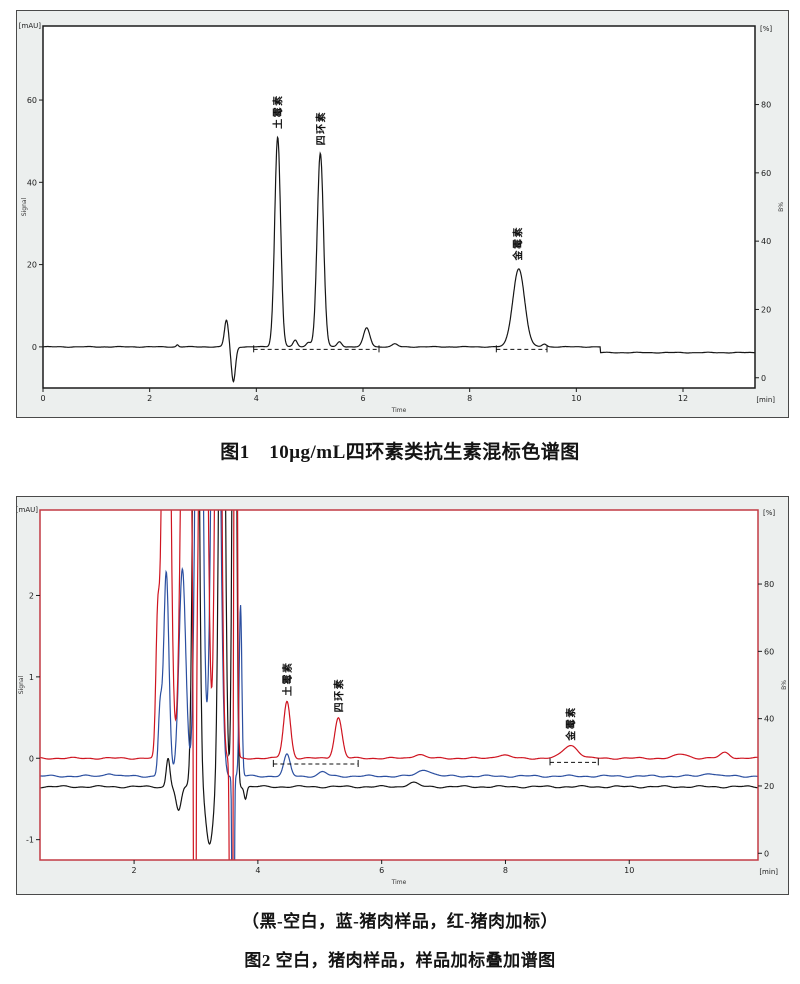  What do you see at coordinates (32, 182) in the screenshot?
I see `y-tick-label: 40` at bounding box center [32, 182].